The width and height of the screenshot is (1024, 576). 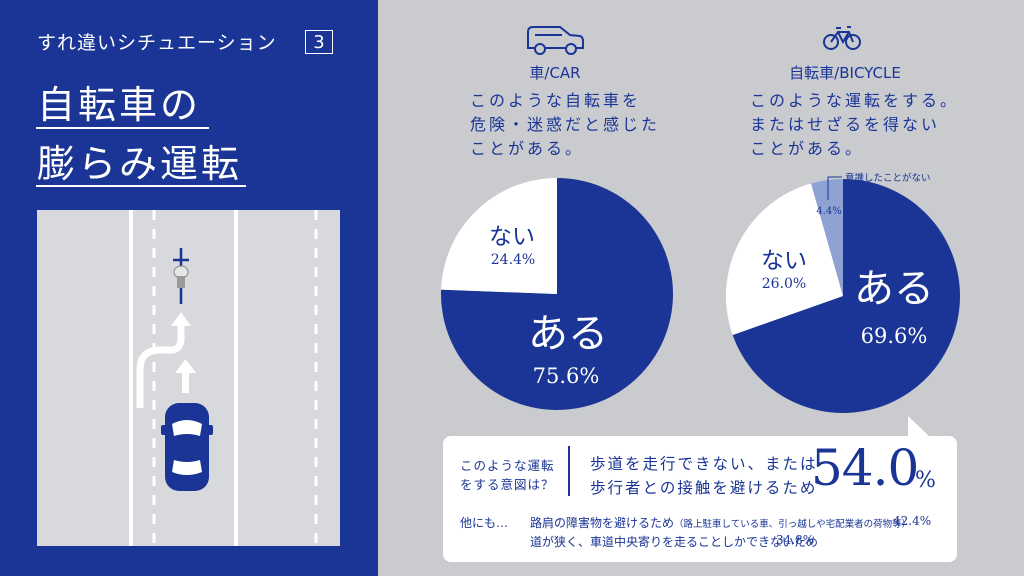 I want to click on straight-arrow, so click(x=185, y=381).